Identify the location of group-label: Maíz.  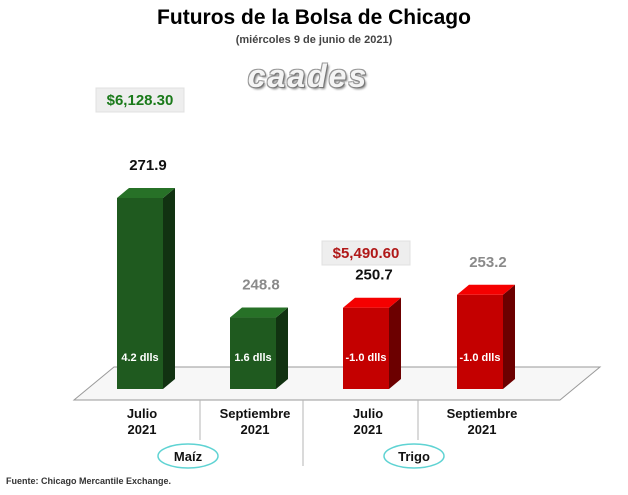
(188, 456).